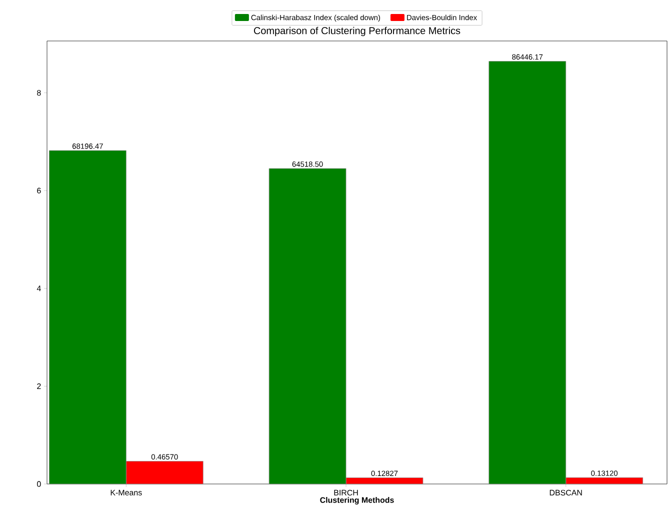 The height and width of the screenshot is (520, 668). What do you see at coordinates (357, 31) in the screenshot?
I see `chart-title: Comparison of Clustering Performance Metrics` at bounding box center [357, 31].